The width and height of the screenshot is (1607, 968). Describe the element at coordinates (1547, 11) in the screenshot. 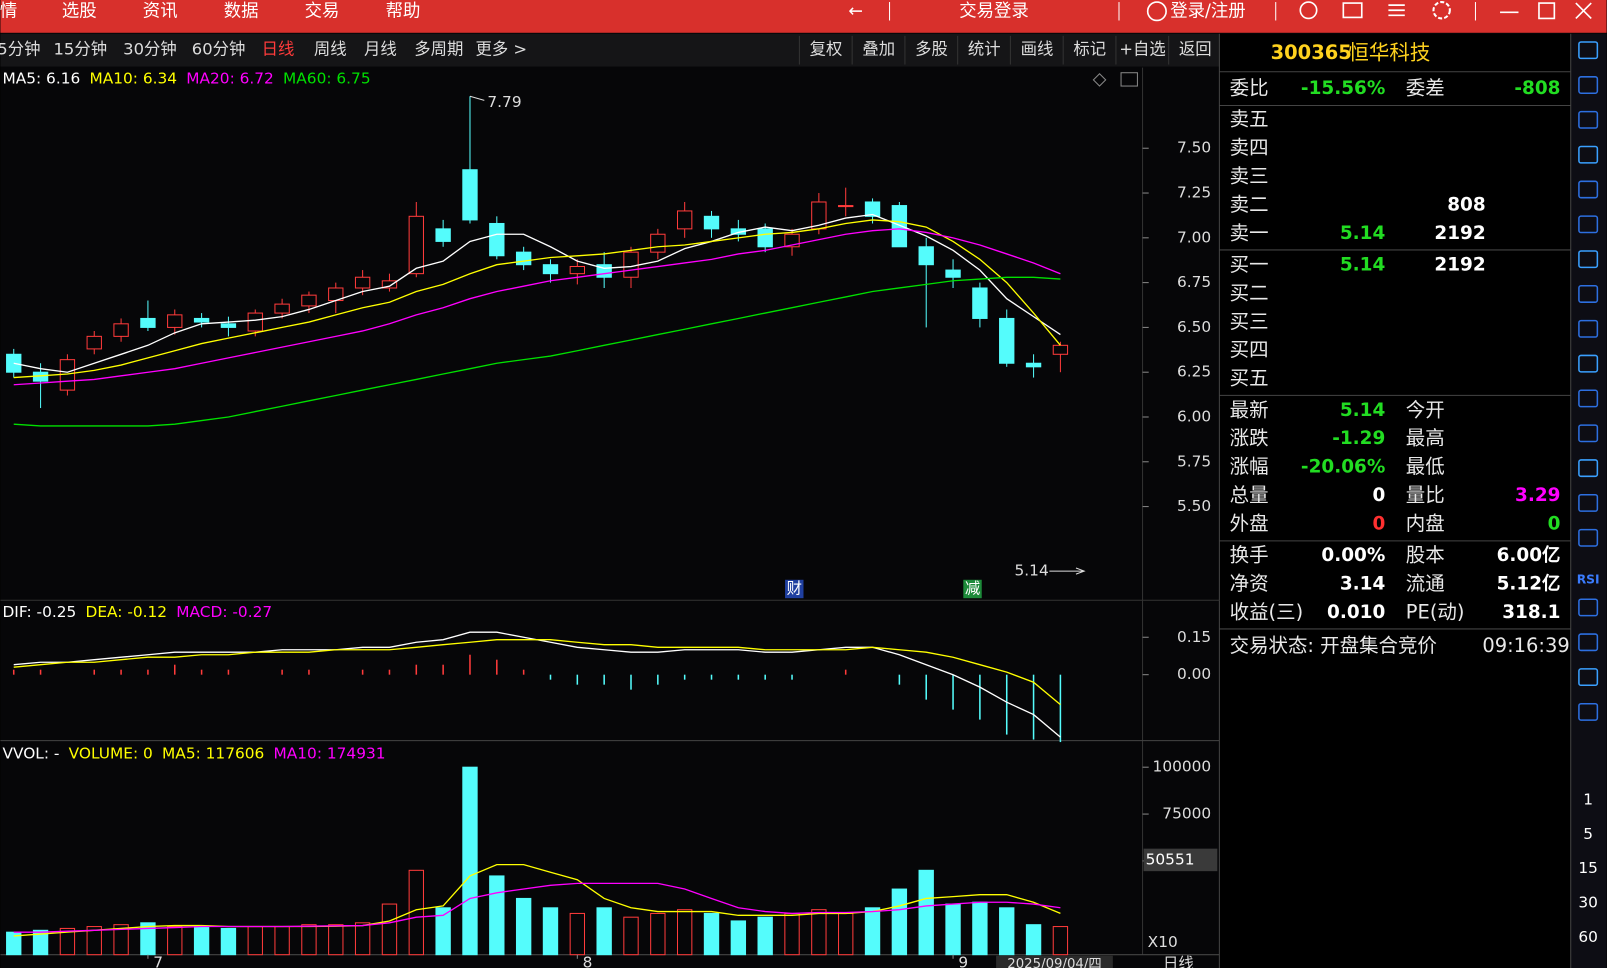

I see `maximize` at that location.